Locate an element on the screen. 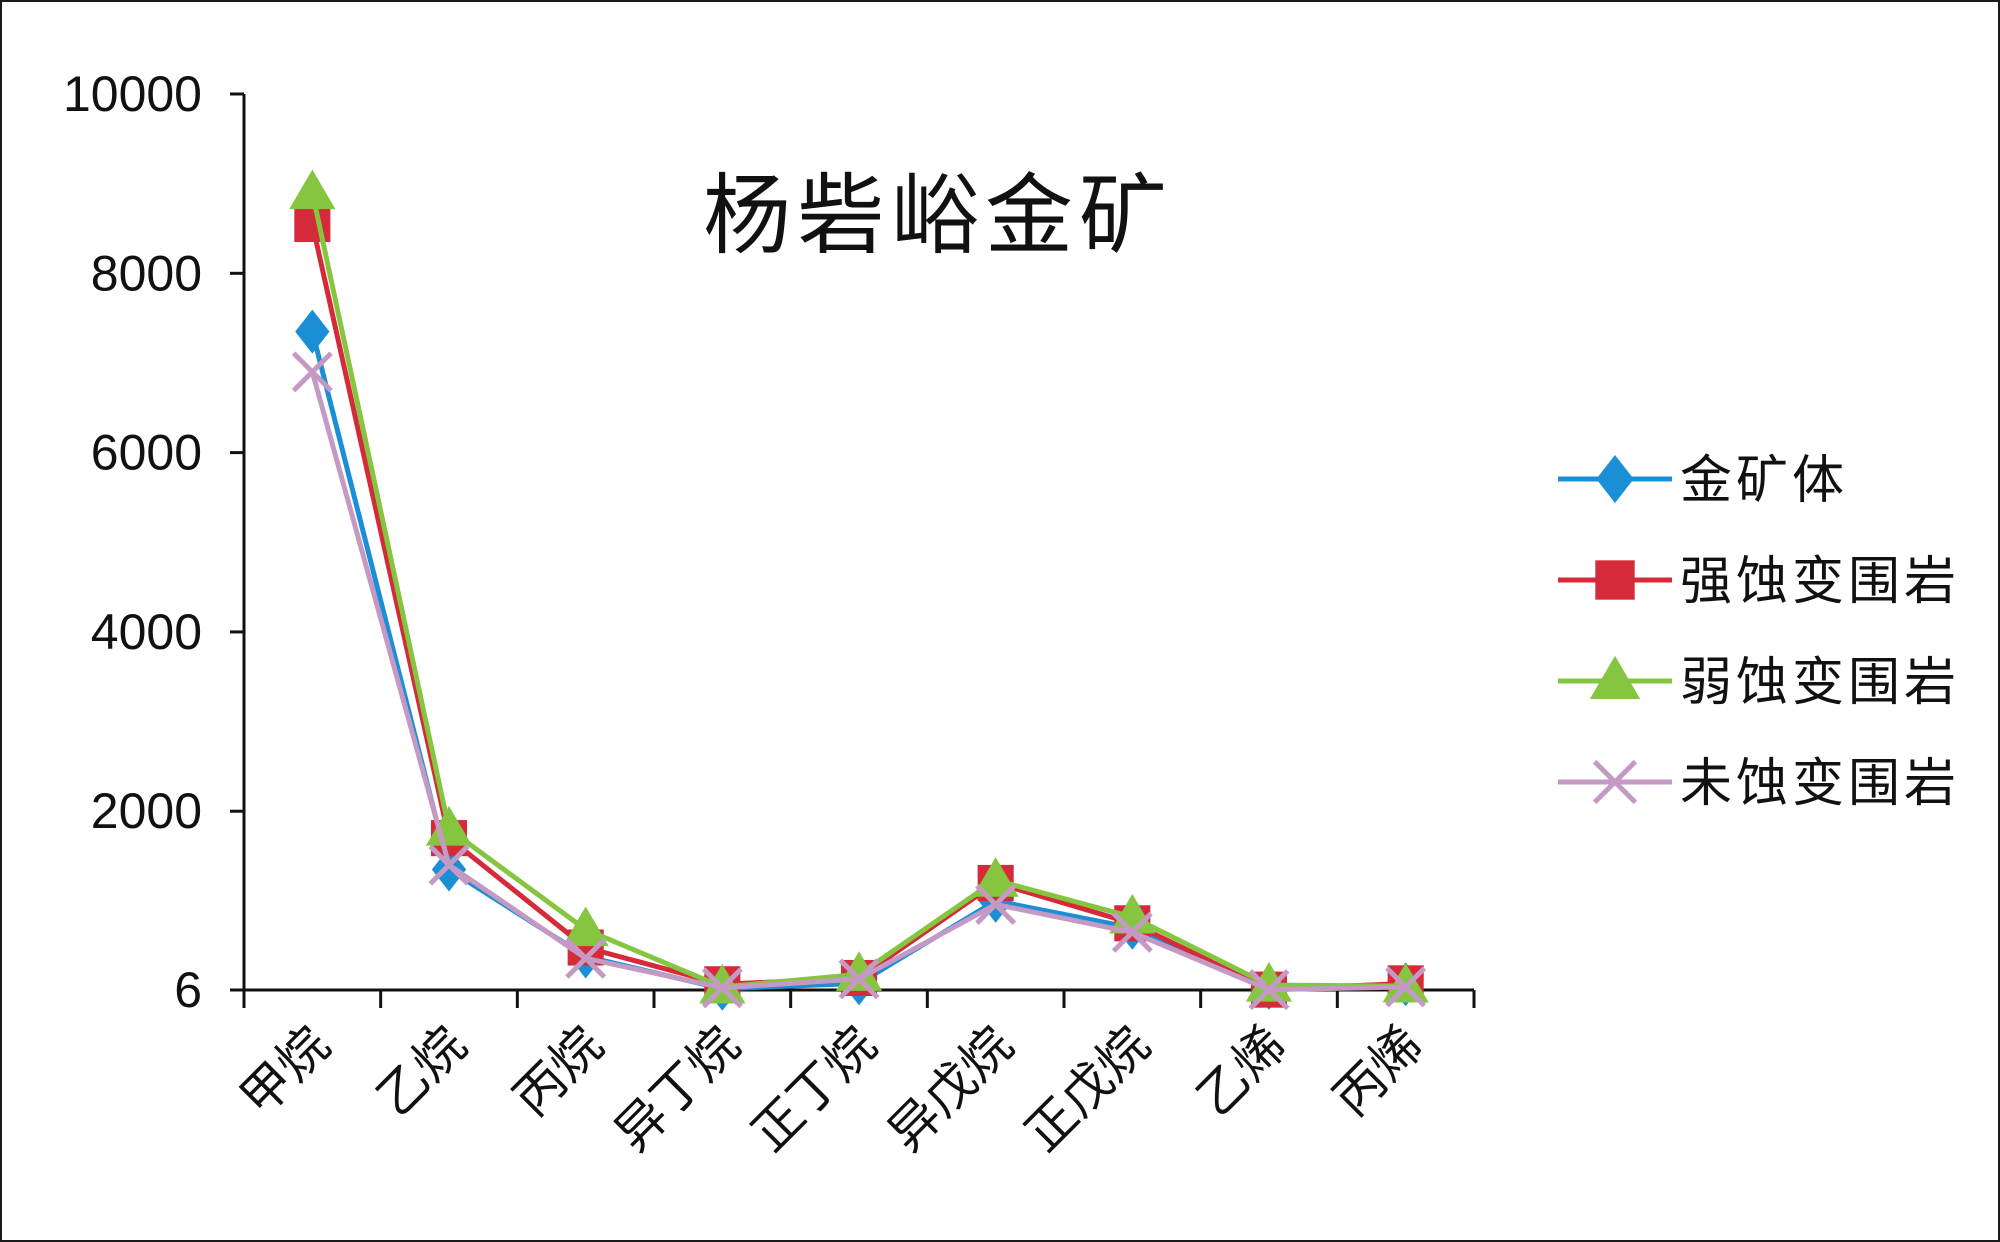 The image size is (2000, 1242). y-tick-label: 4000 is located at coordinates (146, 632).